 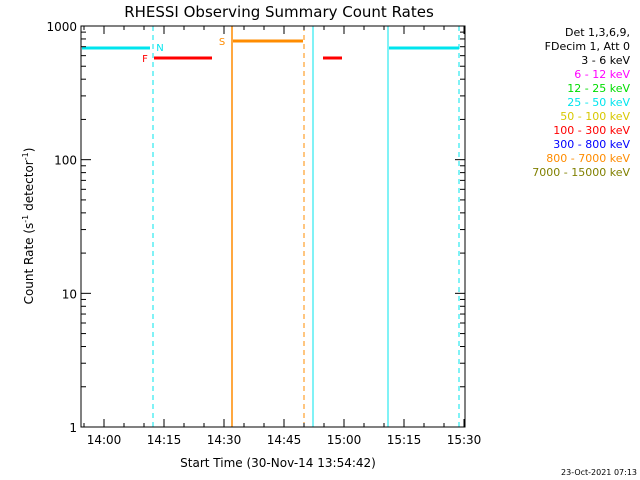 I want to click on legend-entry-0: 3 - 6 keV, so click(x=605, y=60).